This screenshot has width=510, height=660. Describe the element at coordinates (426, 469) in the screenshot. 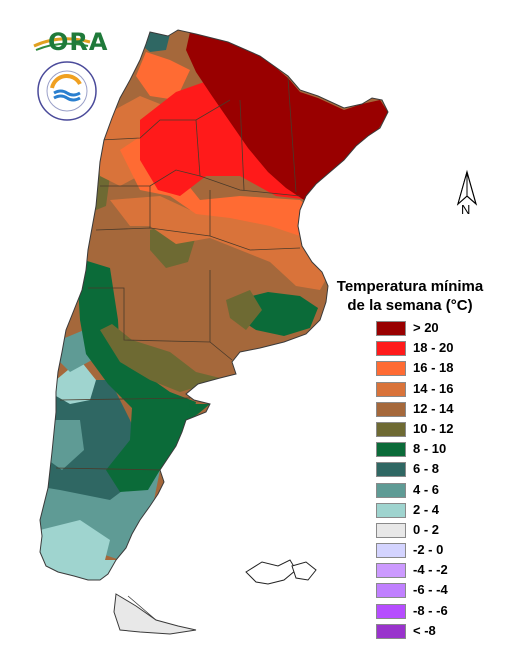

I see `legend-label: 6 - 8` at that location.